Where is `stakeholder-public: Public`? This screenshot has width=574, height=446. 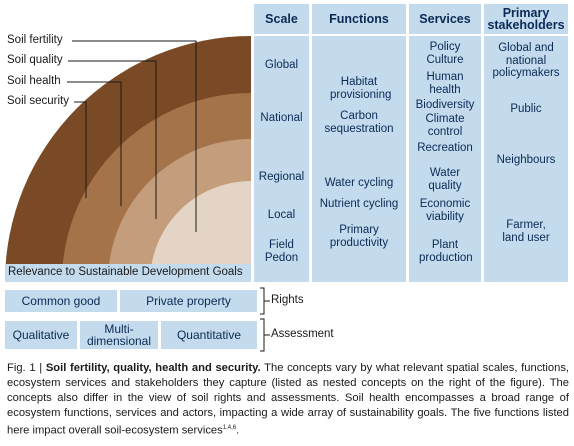 stakeholder-public: Public is located at coordinates (526, 109).